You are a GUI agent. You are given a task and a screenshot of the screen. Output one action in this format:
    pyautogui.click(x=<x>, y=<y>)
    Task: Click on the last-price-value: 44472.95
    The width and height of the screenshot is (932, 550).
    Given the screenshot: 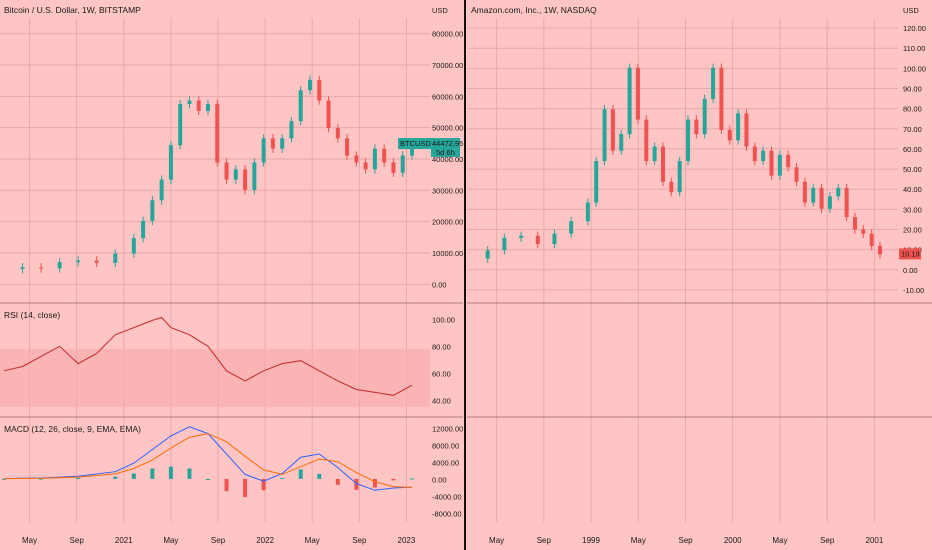 What is the action you would take?
    pyautogui.click(x=447, y=143)
    